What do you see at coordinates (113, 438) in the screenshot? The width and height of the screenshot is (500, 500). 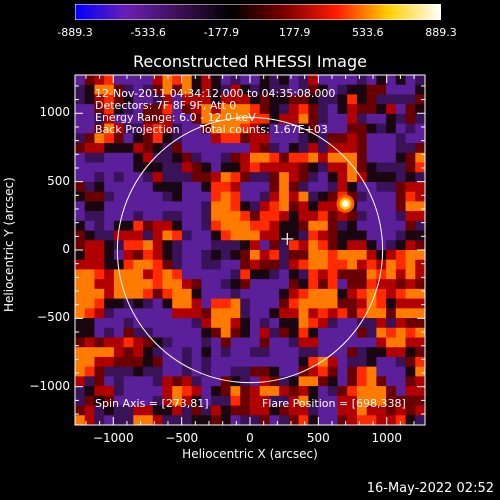 I see `x-tick-label: −1000` at bounding box center [113, 438].